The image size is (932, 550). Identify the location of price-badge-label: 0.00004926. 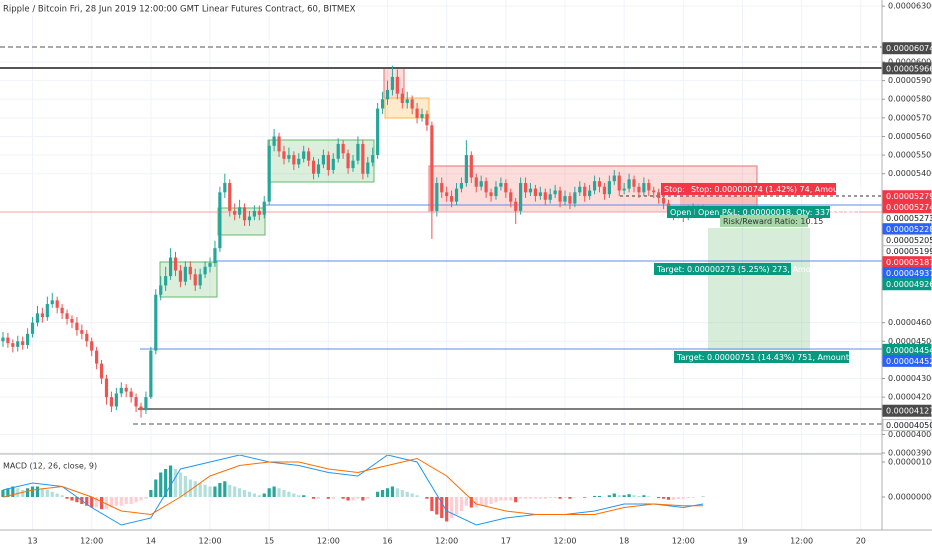
(909, 284).